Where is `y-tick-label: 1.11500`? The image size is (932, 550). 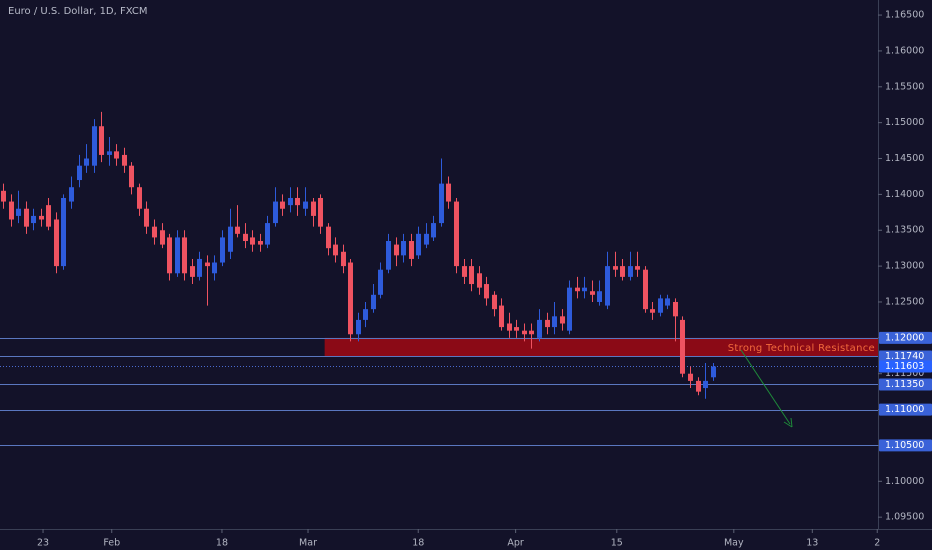
y-tick-label: 1.11500 is located at coordinates (904, 373).